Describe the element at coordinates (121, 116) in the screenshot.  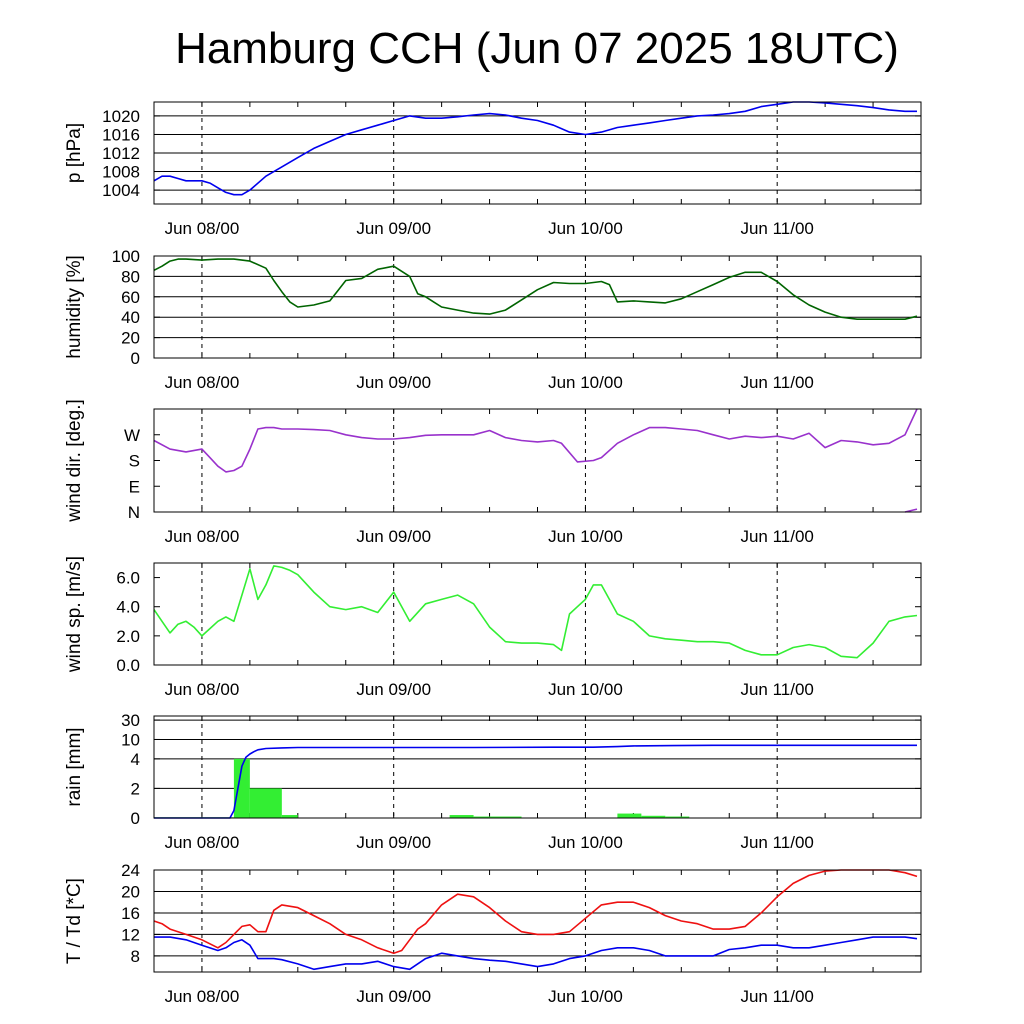
I see `y-tick-label: 1020` at that location.